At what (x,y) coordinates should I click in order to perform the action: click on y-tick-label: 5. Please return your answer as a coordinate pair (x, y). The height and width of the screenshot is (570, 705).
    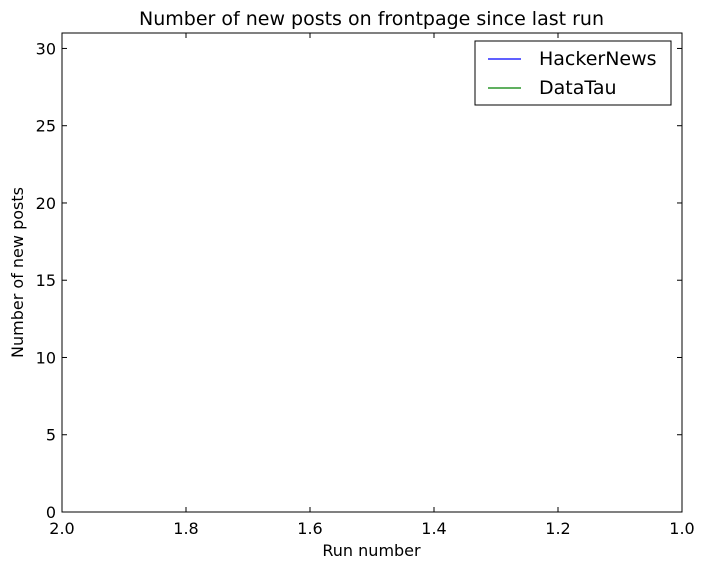
    Looking at the image, I should click on (51, 435).